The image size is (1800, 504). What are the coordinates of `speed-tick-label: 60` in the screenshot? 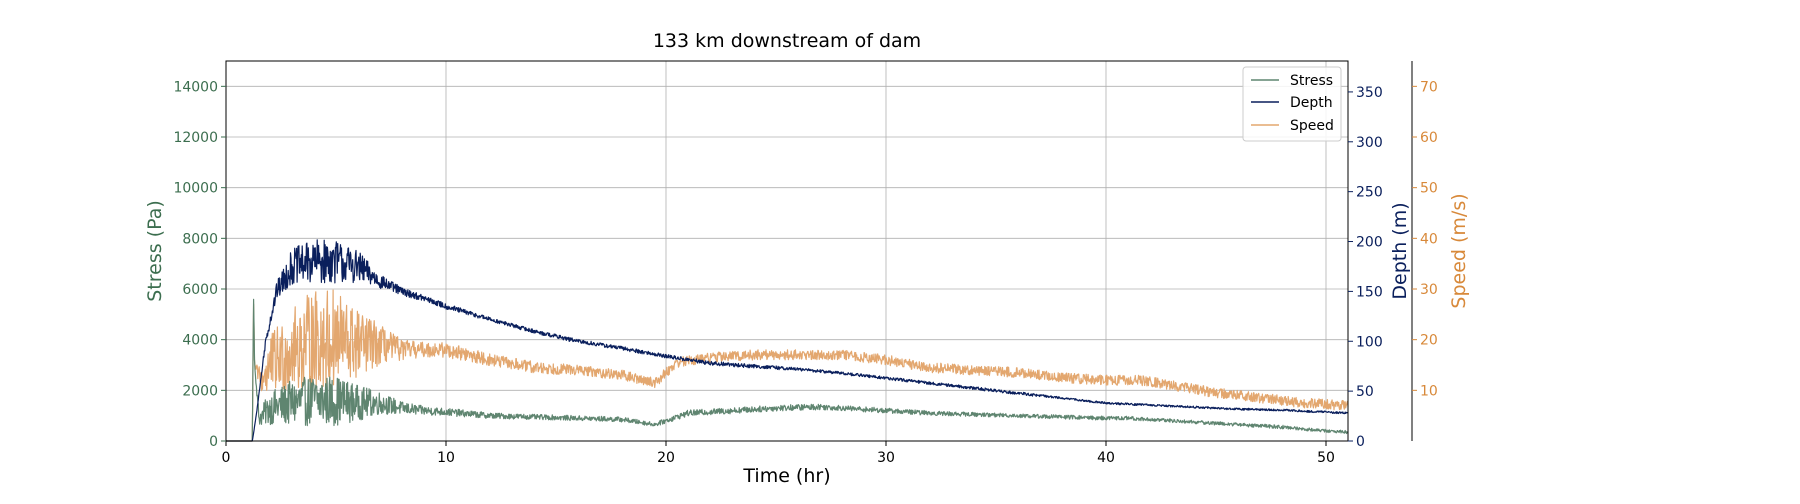 It's located at (1429, 138).